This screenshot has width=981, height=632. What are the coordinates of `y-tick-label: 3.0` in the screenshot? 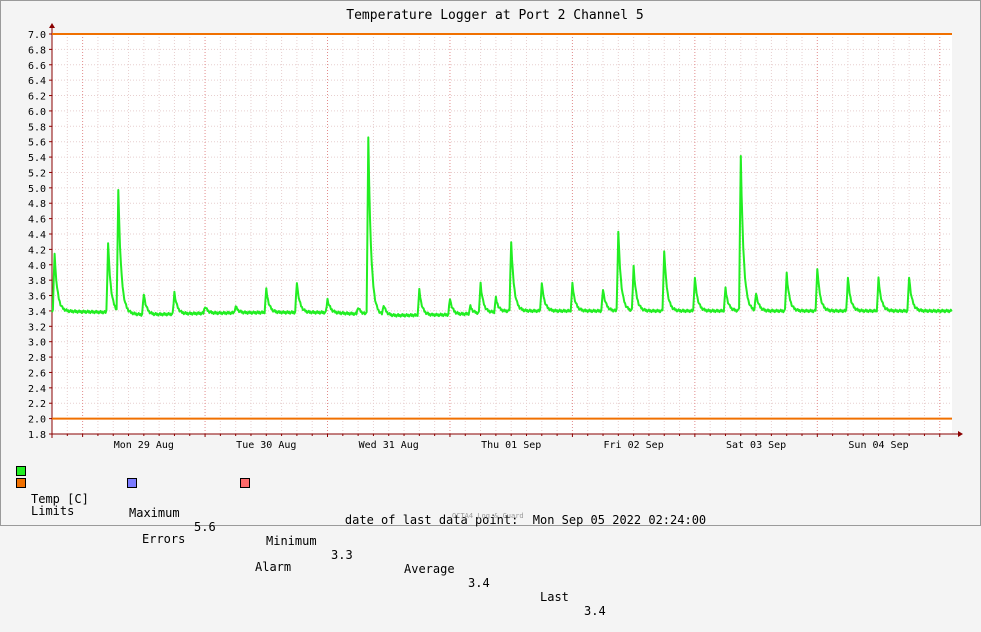 It's located at (37, 343).